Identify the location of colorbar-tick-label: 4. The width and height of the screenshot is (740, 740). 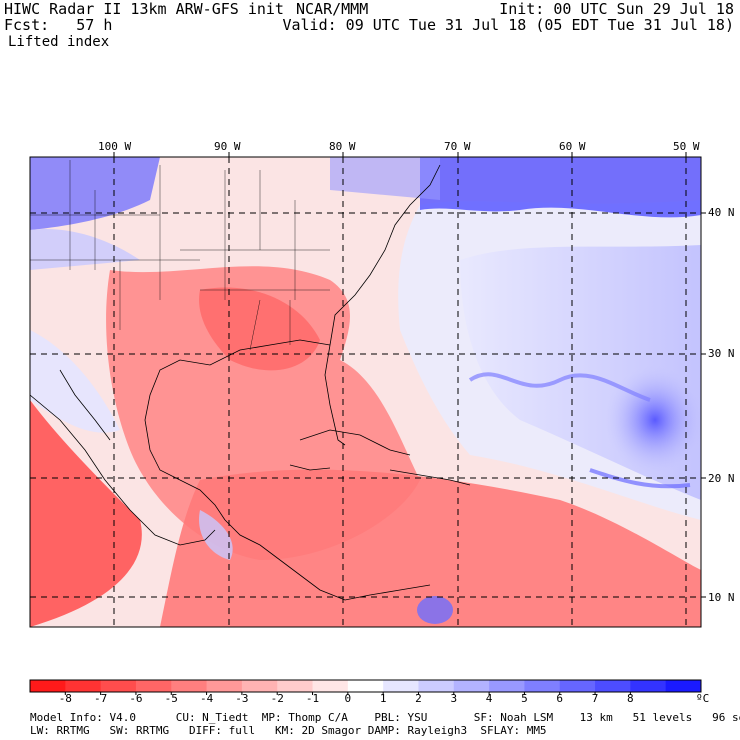
(489, 698).